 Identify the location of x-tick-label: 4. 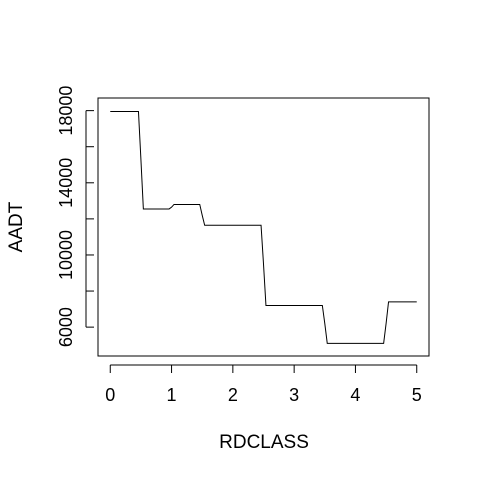
(355, 395).